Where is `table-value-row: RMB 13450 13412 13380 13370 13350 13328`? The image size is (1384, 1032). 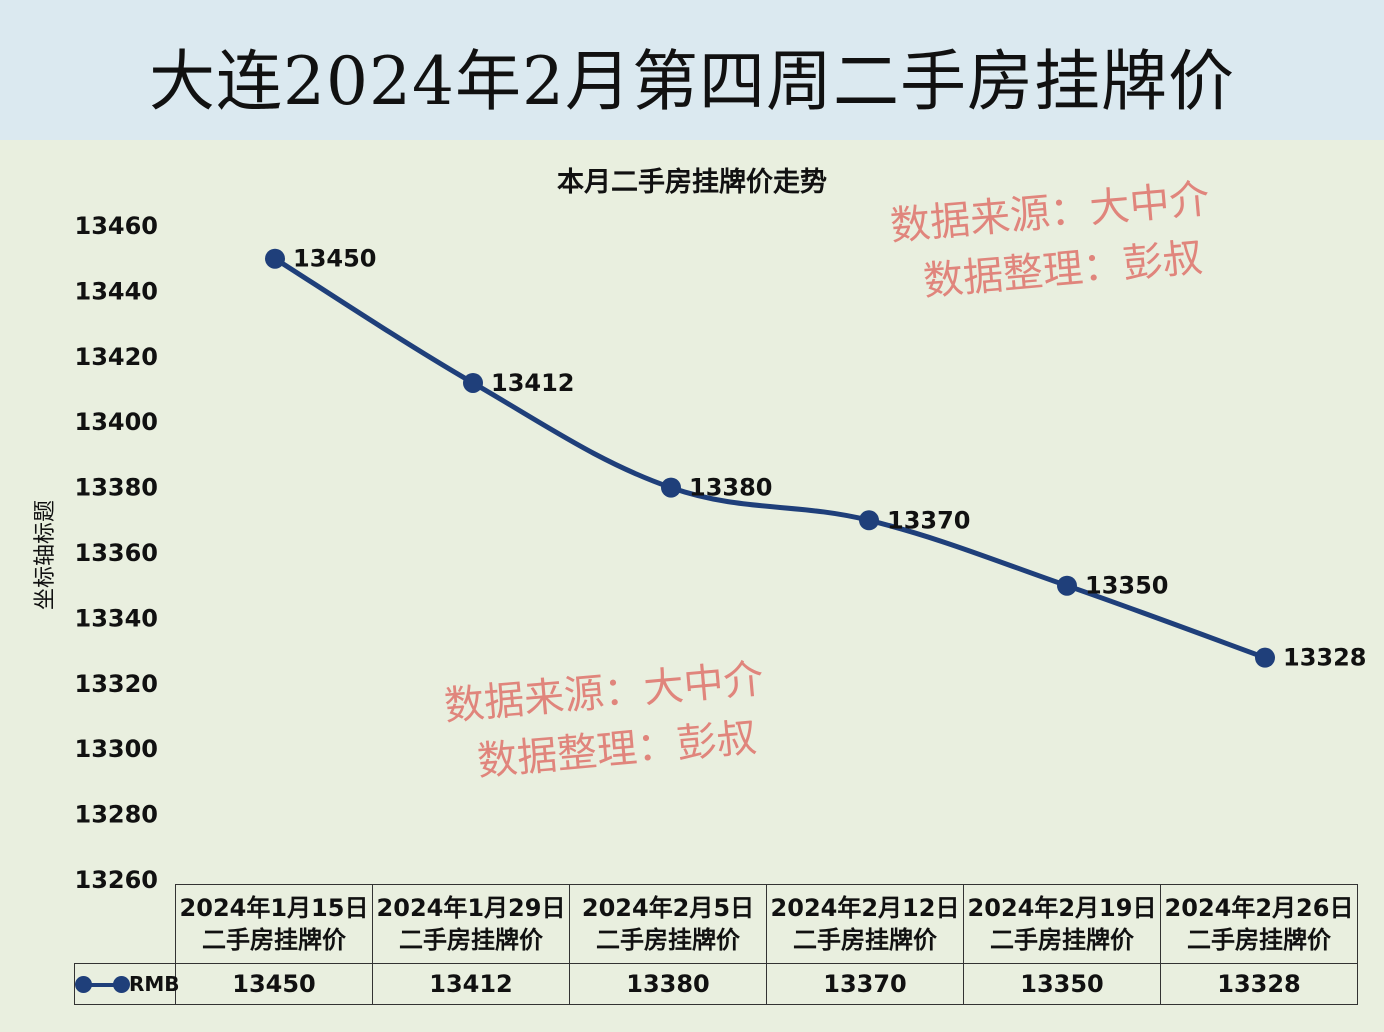 table-value-row: RMB 13450 13412 13380 13370 13350 13328 is located at coordinates (716, 984).